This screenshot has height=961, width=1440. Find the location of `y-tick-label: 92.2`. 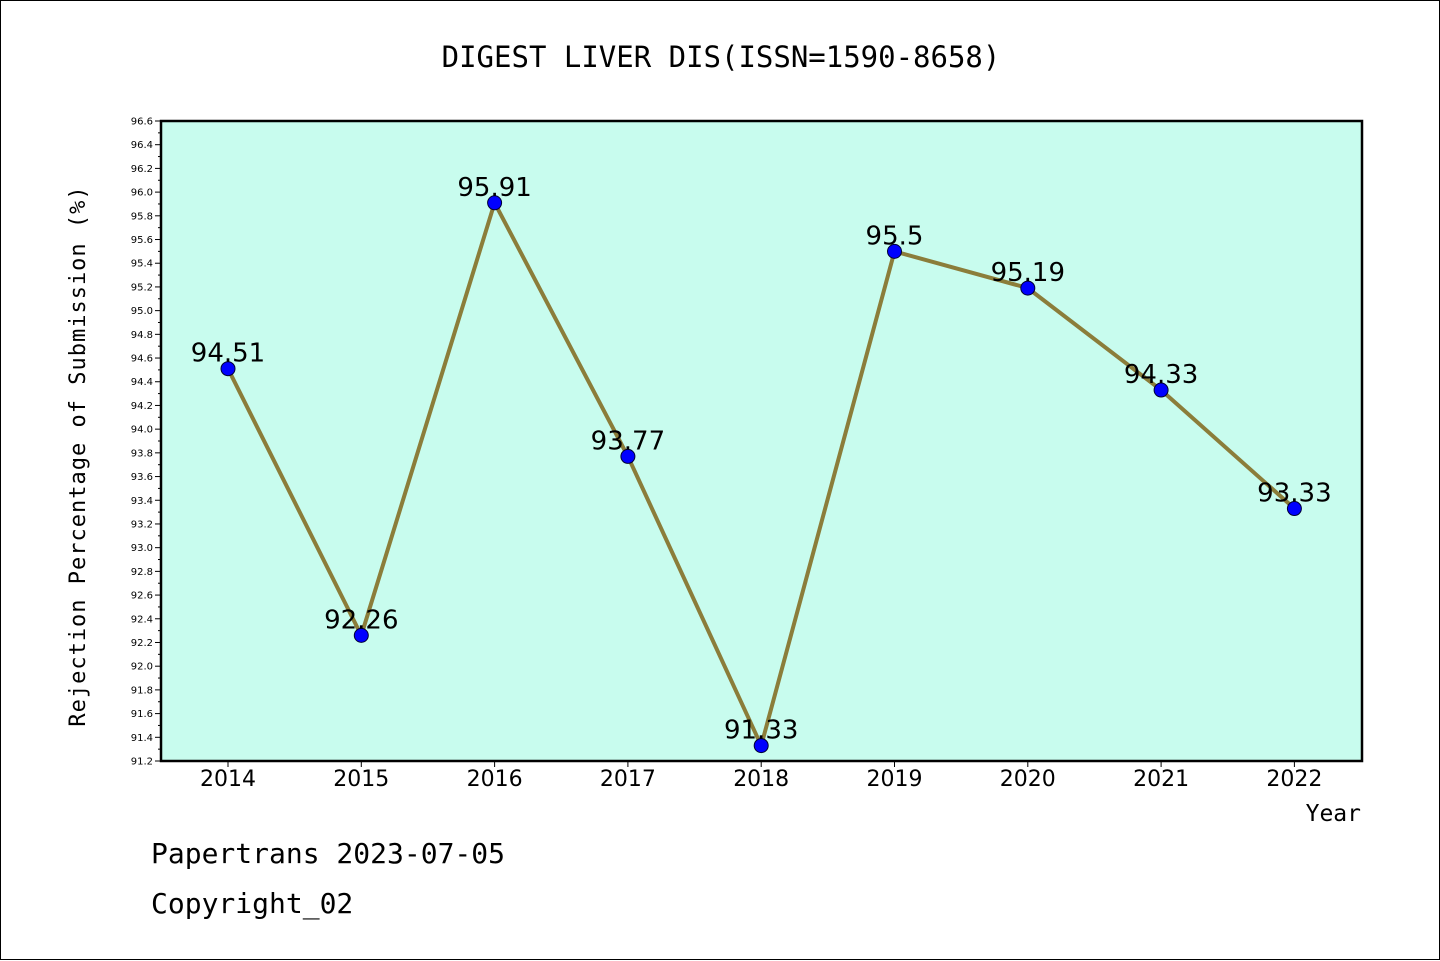

y-tick-label: 92.2 is located at coordinates (142, 643).